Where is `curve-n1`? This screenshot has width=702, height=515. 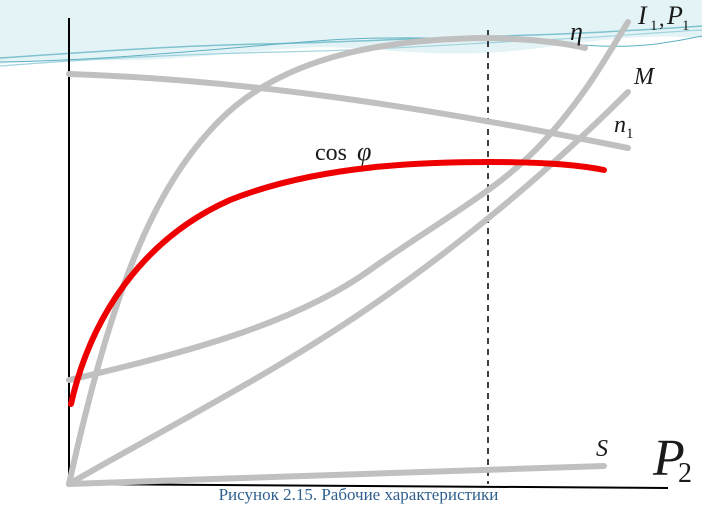
curve-n1 is located at coordinates (348, 111).